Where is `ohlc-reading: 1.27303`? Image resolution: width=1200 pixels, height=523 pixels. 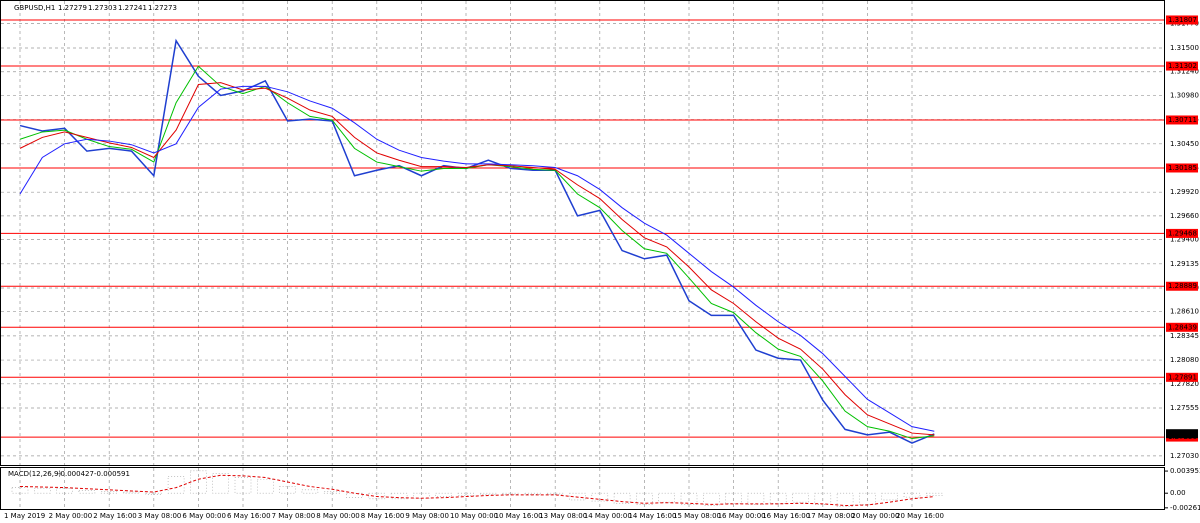
ohlc-reading: 1.27303 is located at coordinates (102, 8).